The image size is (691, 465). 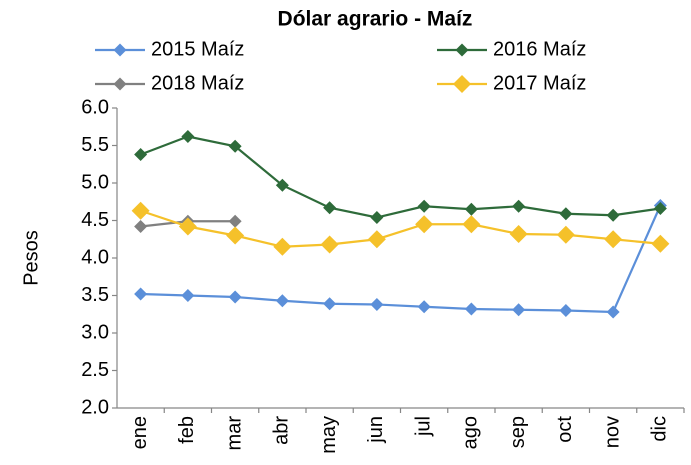 I want to click on y-tick-label: 3.5, so click(x=95, y=295).